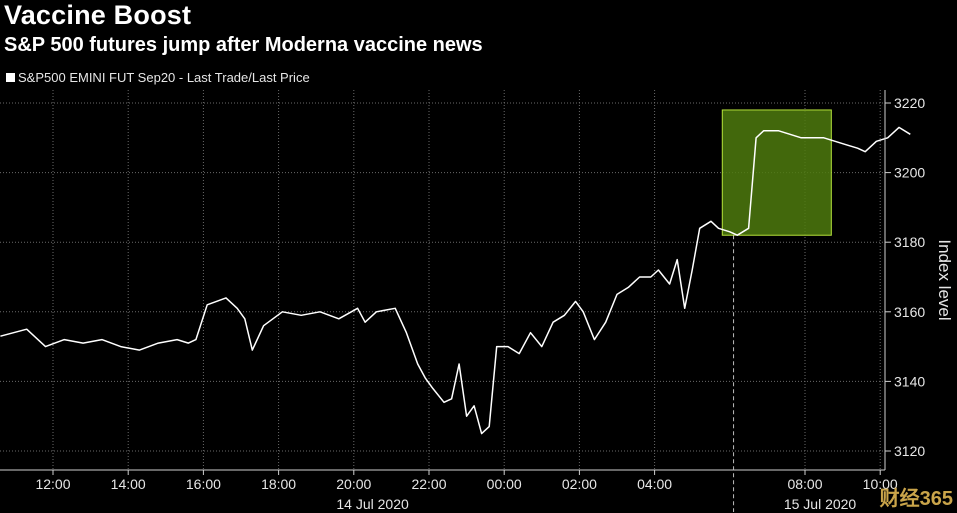 This screenshot has height=513, width=957. I want to click on watermark-logo: 财经365, so click(916, 499).